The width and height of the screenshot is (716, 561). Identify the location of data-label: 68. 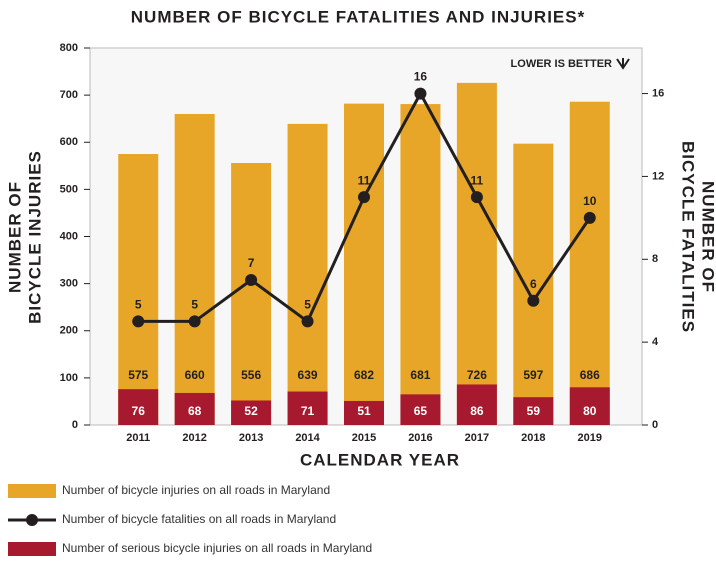
(195, 411).